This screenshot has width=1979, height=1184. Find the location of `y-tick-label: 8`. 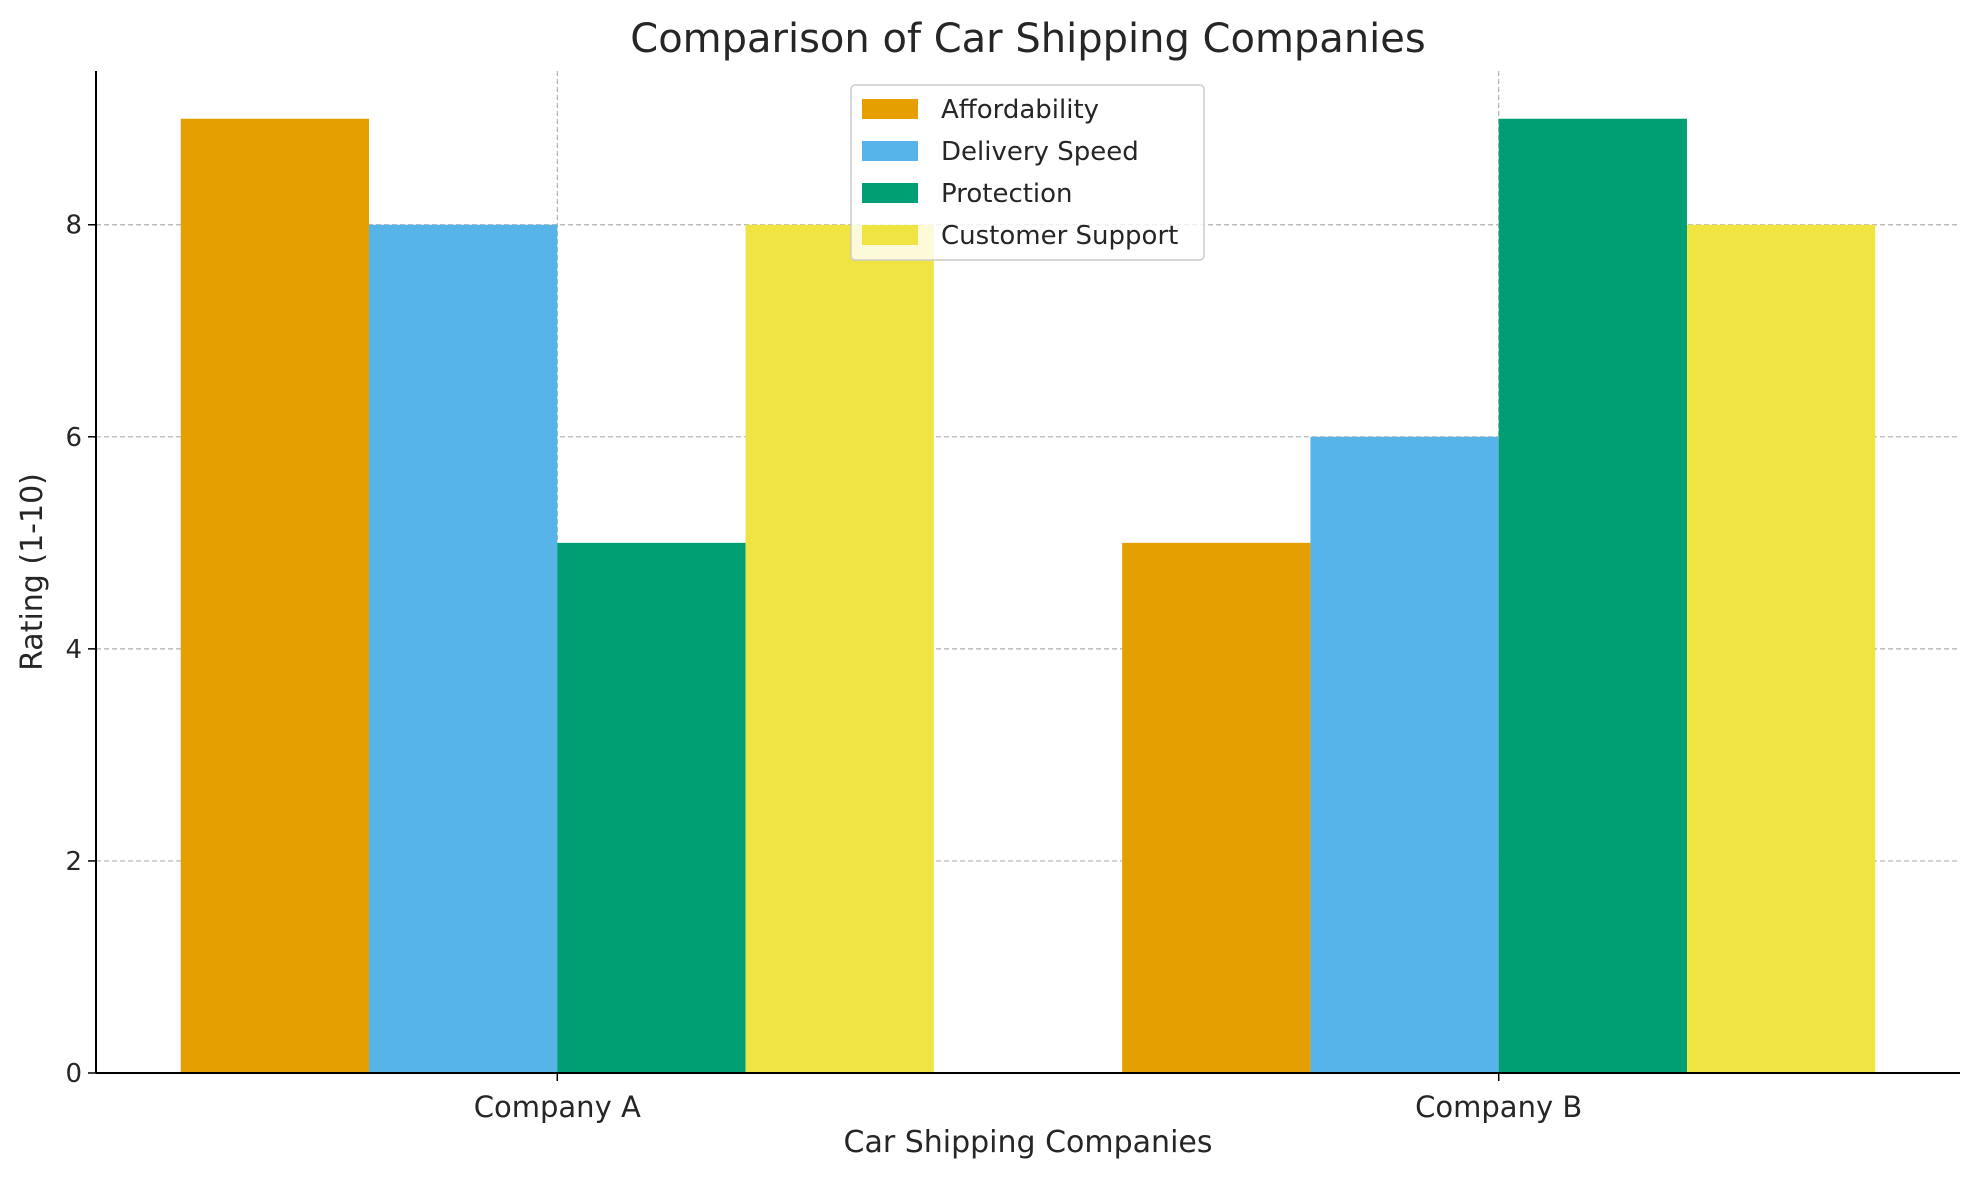

y-tick-label: 8 is located at coordinates (73, 226).